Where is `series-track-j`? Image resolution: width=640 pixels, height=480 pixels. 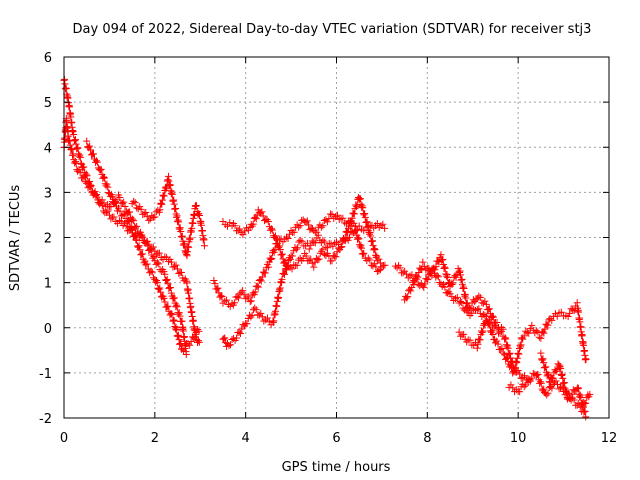 series-track-j is located at coordinates (522, 338).